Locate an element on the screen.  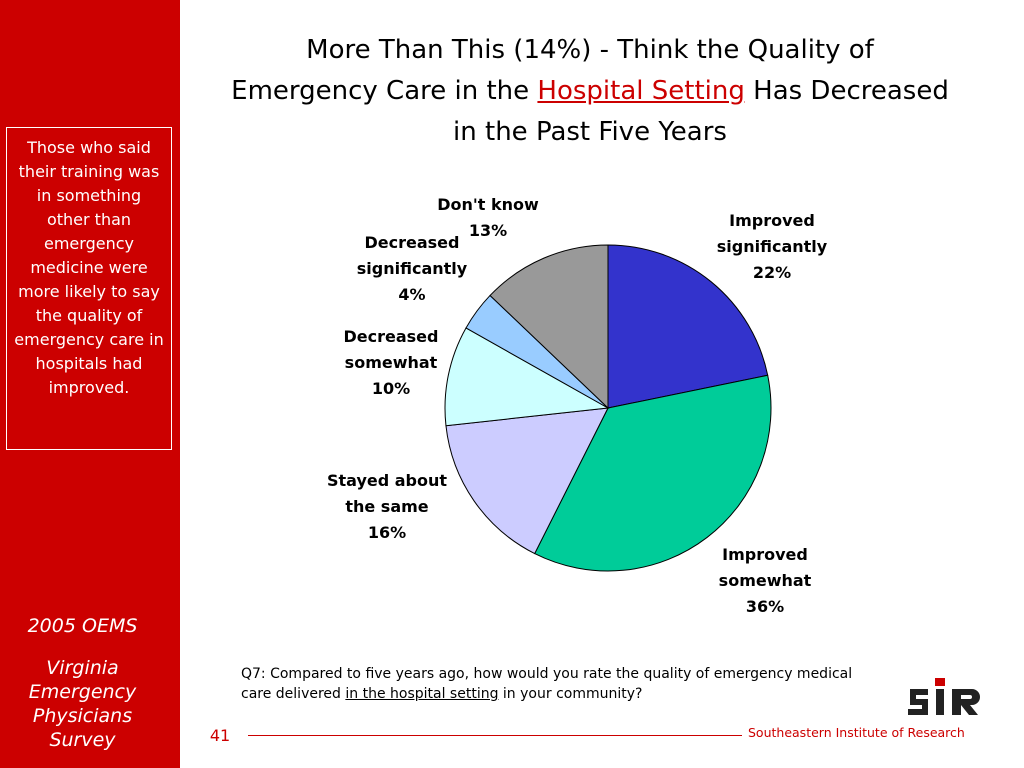
page-number: 41 is located at coordinates (220, 735).